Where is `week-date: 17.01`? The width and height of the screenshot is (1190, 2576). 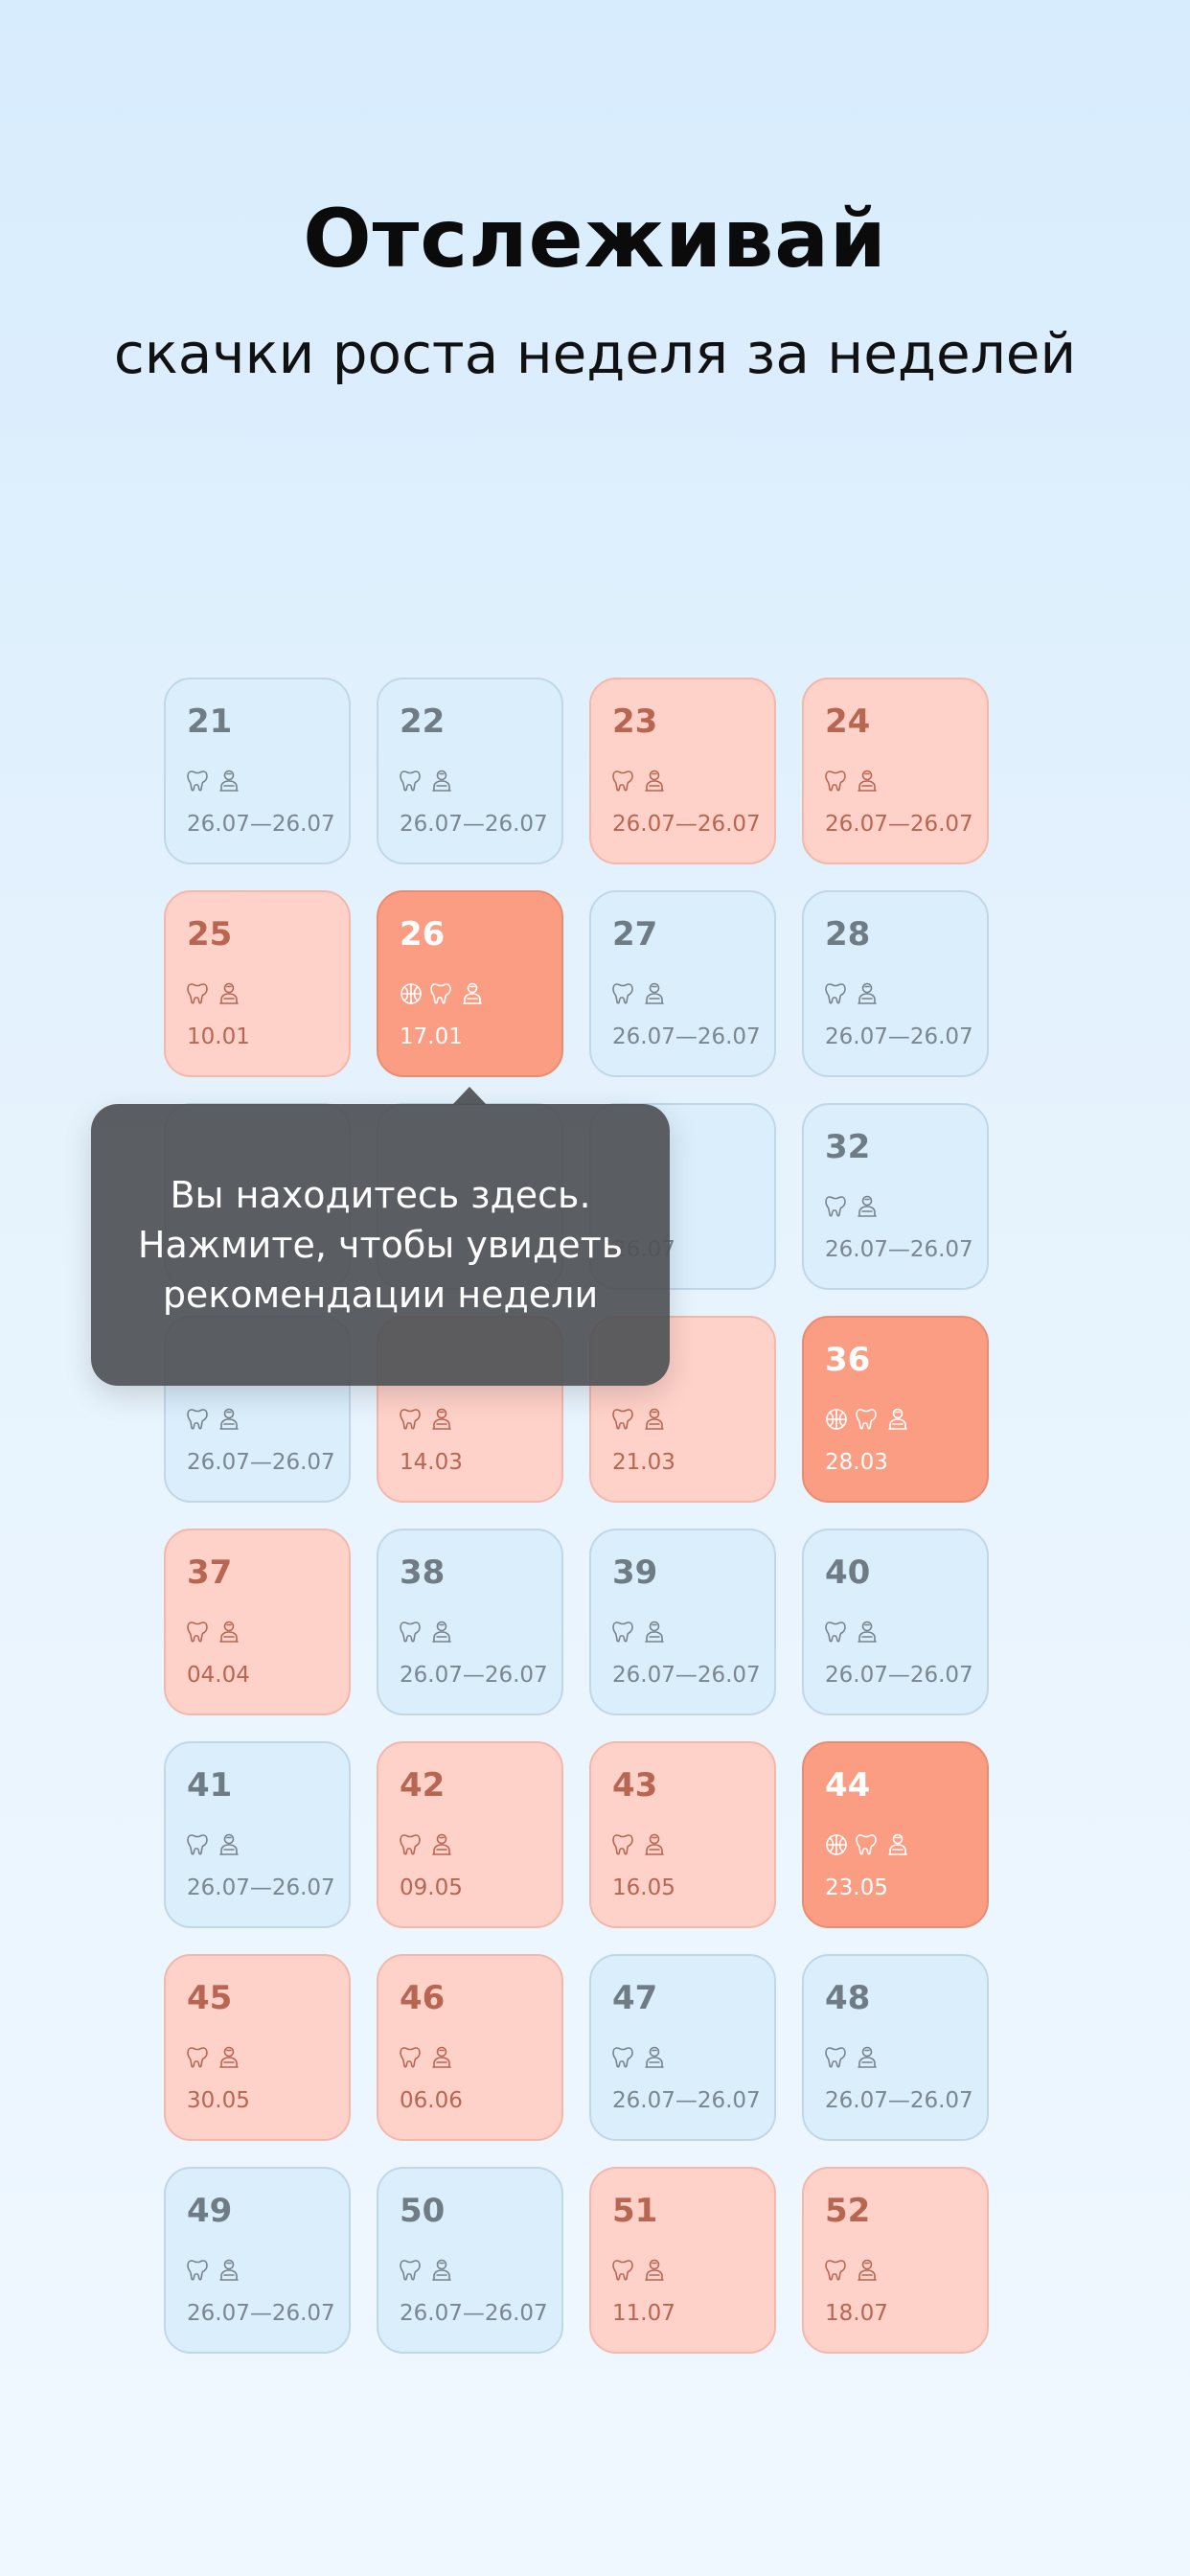 week-date: 17.01 is located at coordinates (432, 1036).